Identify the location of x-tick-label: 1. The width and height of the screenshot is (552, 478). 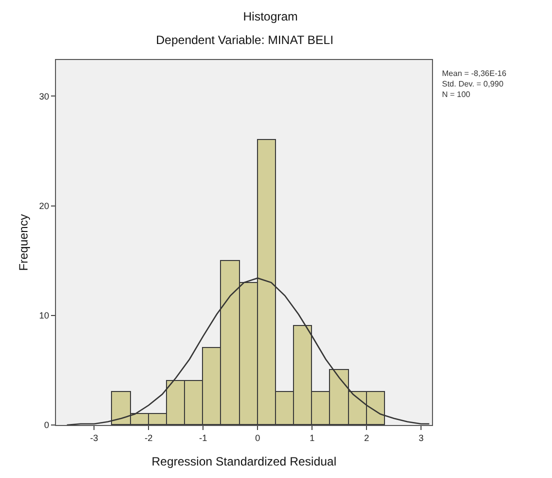
(312, 437).